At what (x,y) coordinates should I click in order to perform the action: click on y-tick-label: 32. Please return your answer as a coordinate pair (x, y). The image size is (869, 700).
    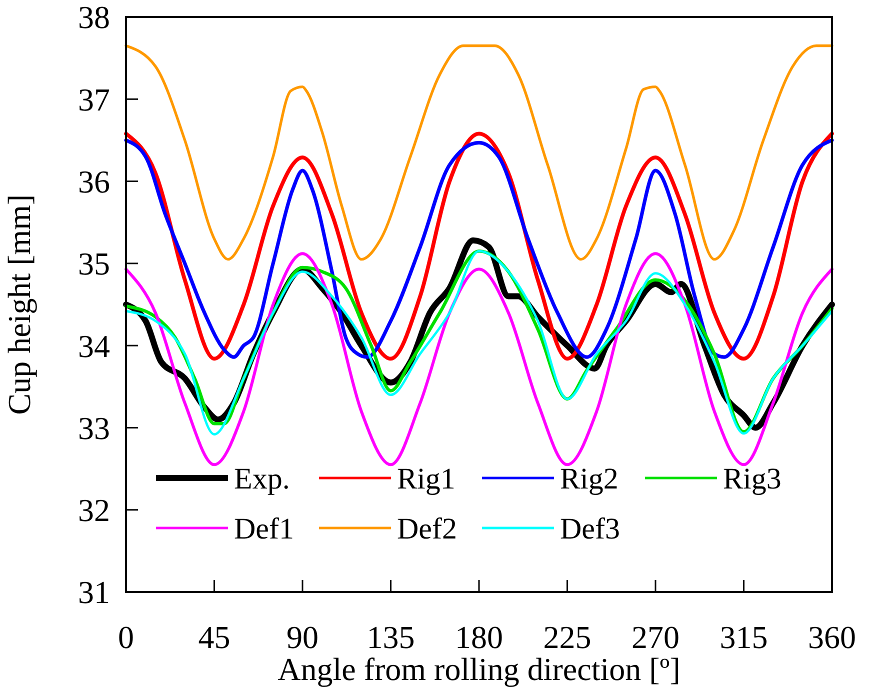
    Looking at the image, I should click on (94, 510).